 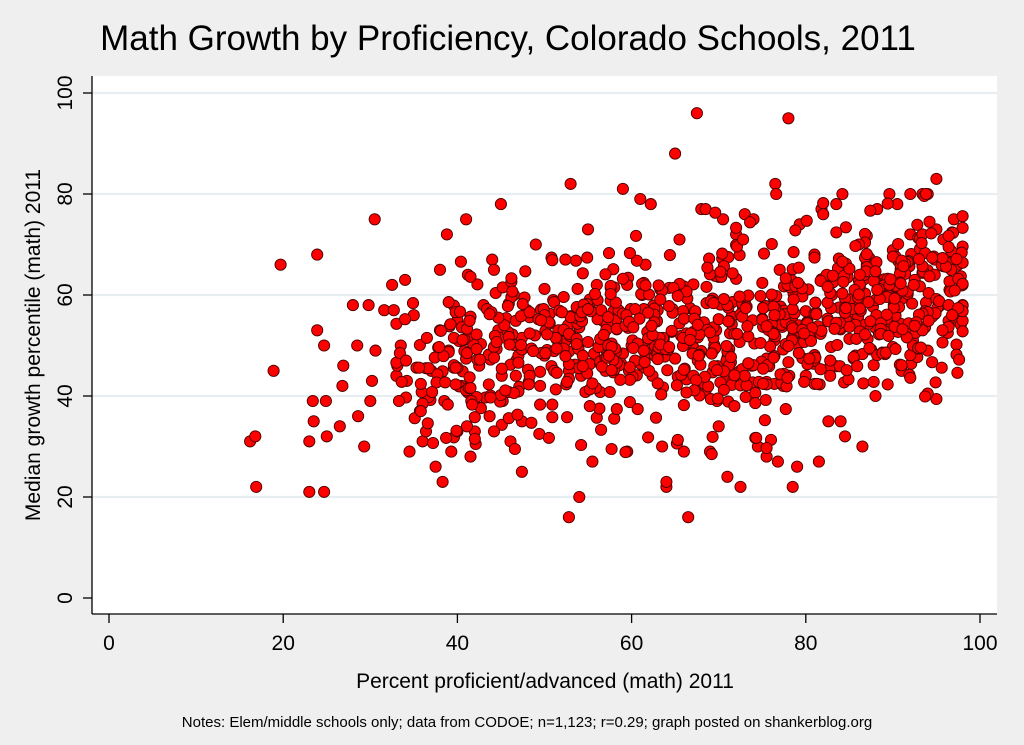 I want to click on x-tick-label: 40, so click(x=457, y=643).